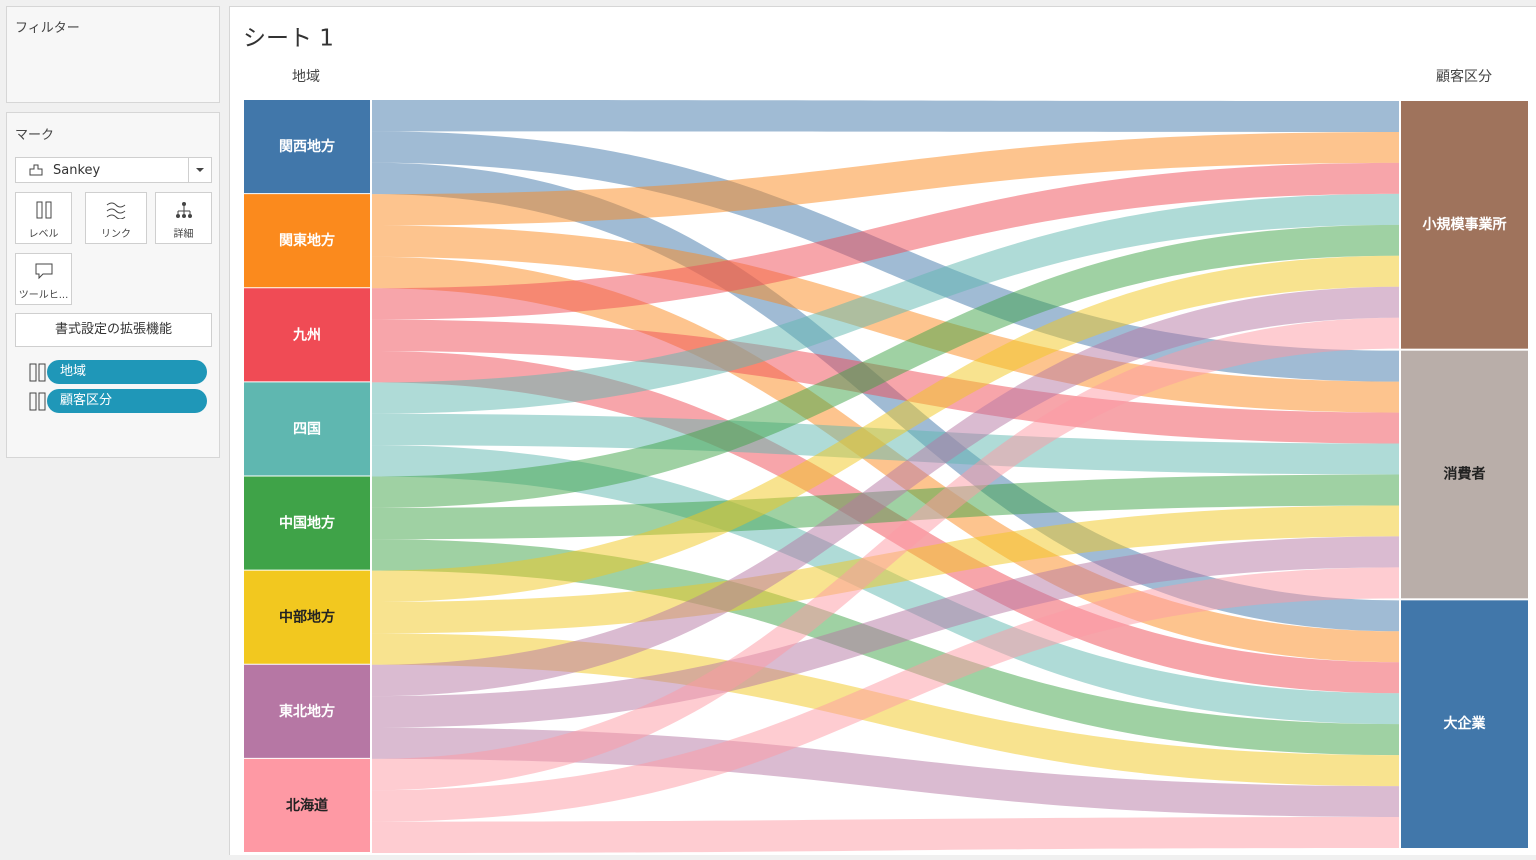  What do you see at coordinates (306, 77) in the screenshot?
I see `source-header: 地域` at bounding box center [306, 77].